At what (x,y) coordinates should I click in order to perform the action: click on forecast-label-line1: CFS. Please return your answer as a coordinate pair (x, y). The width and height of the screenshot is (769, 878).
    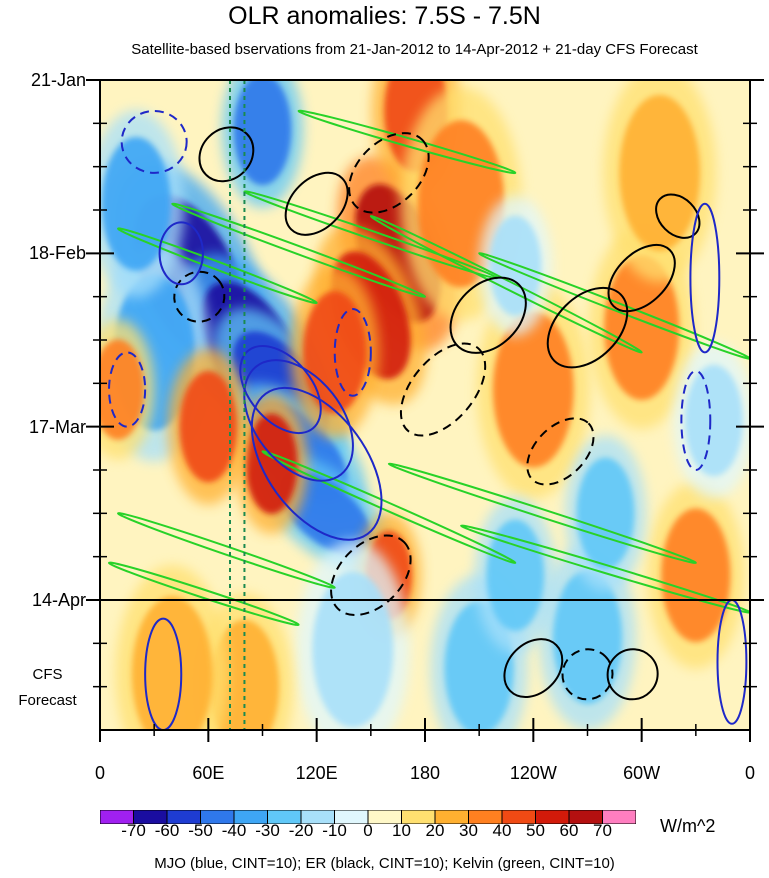
    Looking at the image, I should click on (47, 674).